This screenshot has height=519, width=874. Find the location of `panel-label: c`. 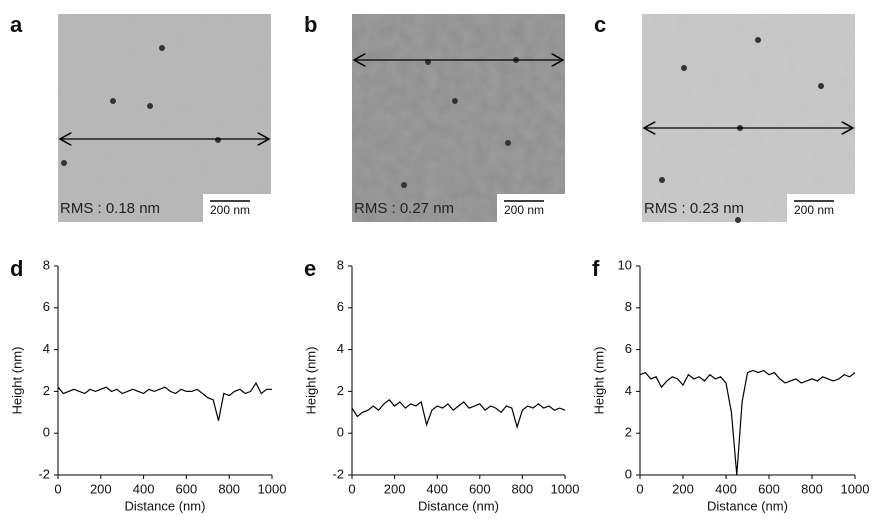

panel-label: c is located at coordinates (600, 24).